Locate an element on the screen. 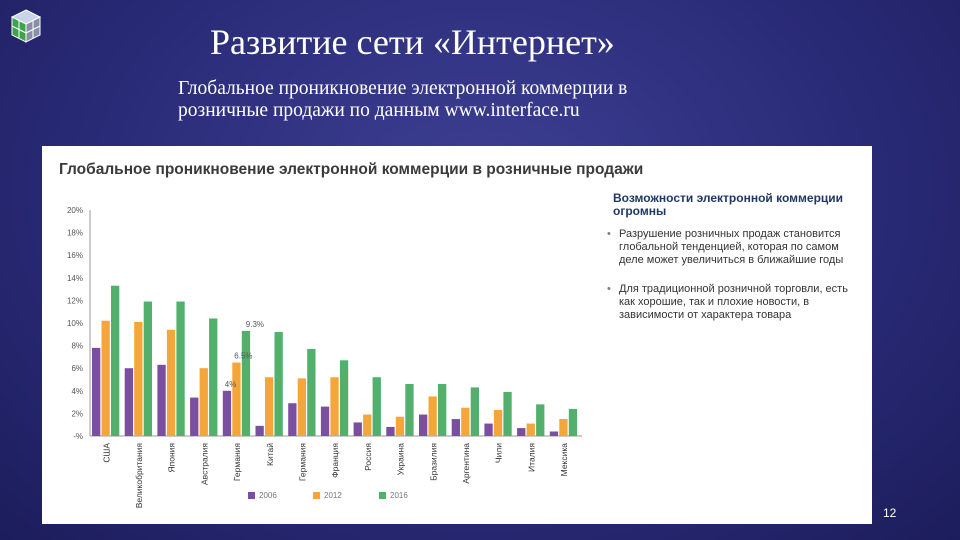  y-tick-label: 4% is located at coordinates (77, 391).